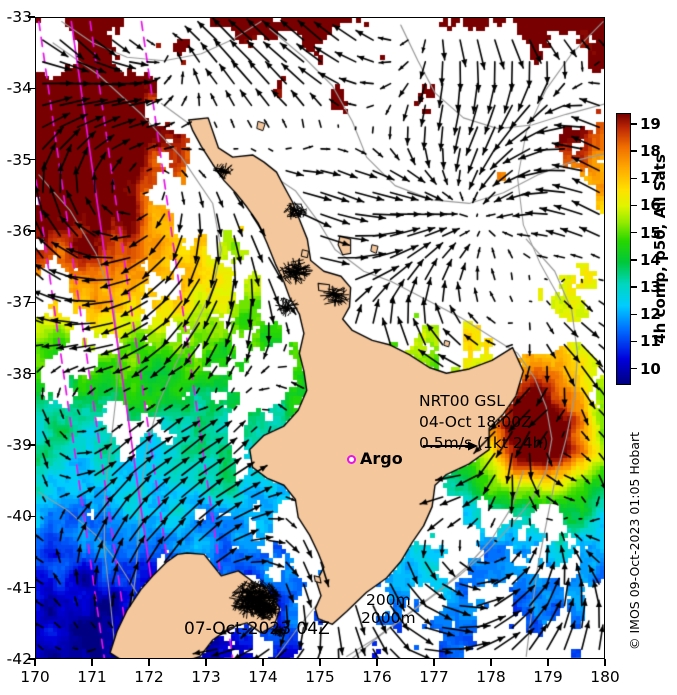  What do you see at coordinates (434, 677) in the screenshot?
I see `x-tick-label: 177` at bounding box center [434, 677].